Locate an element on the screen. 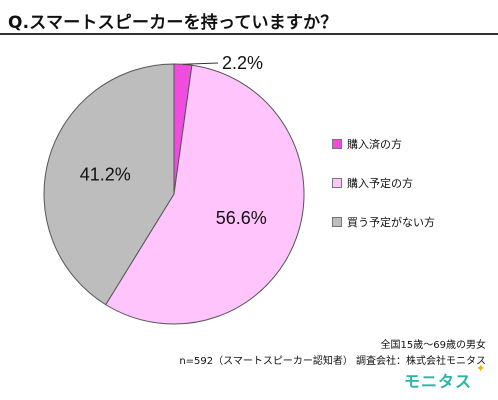  leader-line-purchased is located at coordinates (200, 63).